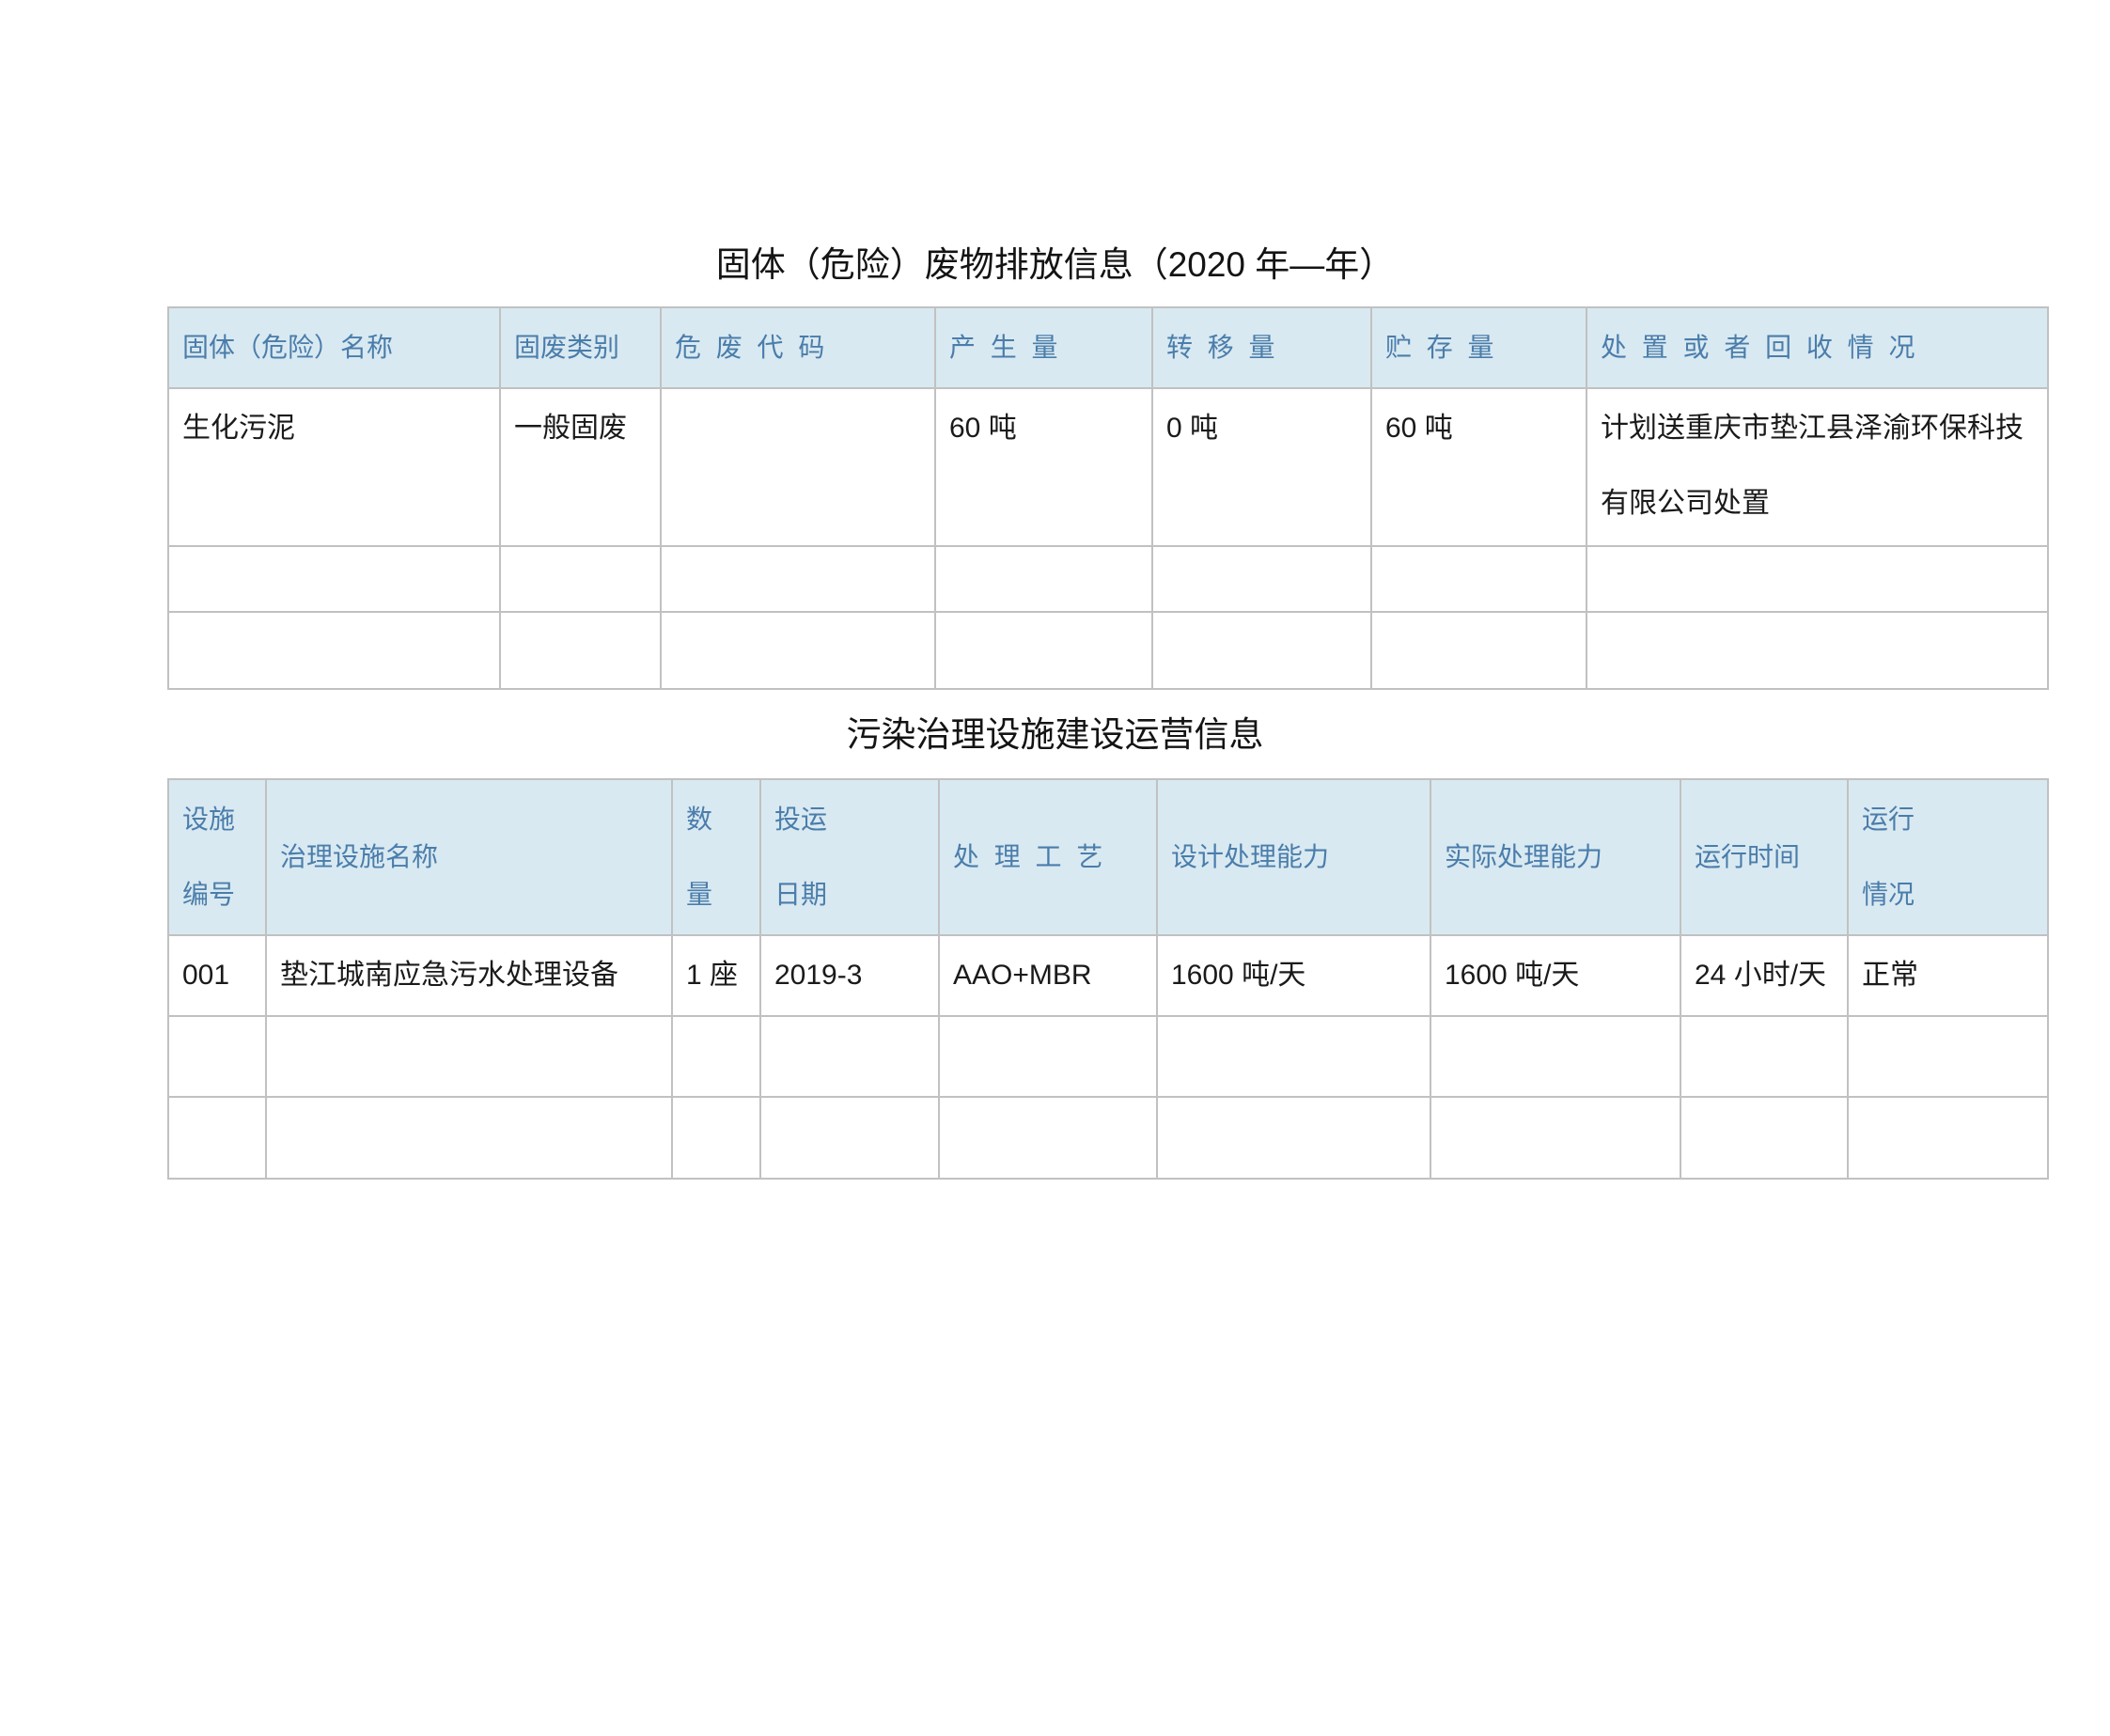 This screenshot has height=1736, width=2110. I want to click on cell-waste-category: 一般固废, so click(580, 467).